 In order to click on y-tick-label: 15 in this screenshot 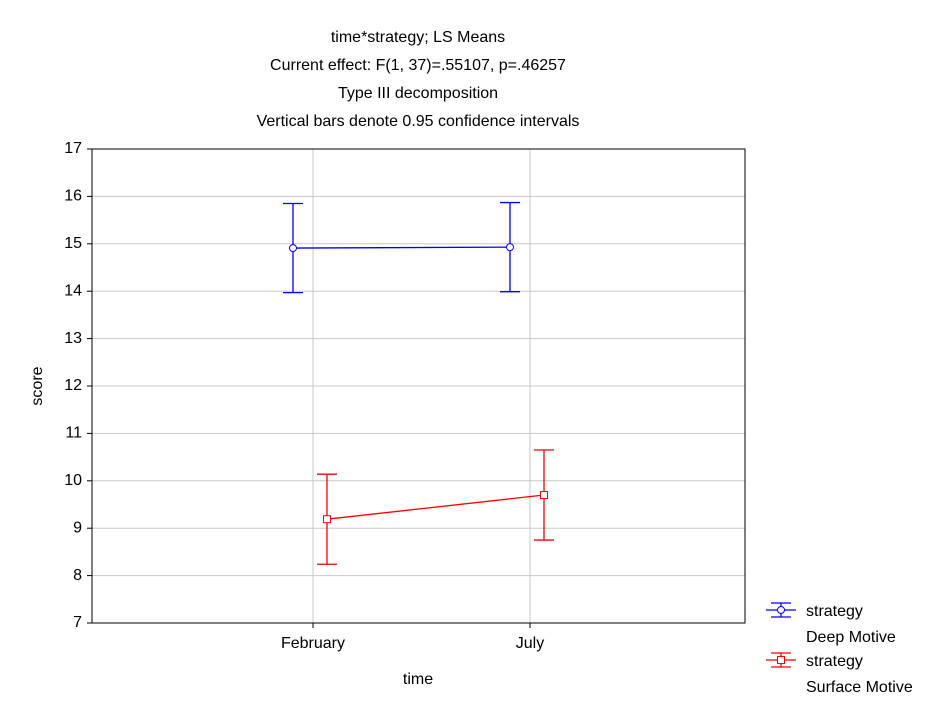, I will do `click(73, 243)`.